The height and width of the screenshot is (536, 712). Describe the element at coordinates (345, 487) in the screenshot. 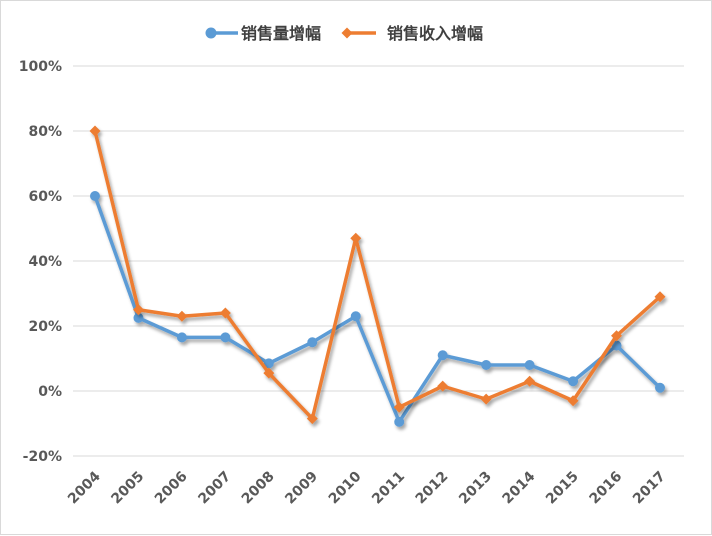

I see `x-tick-label: 2010` at that location.